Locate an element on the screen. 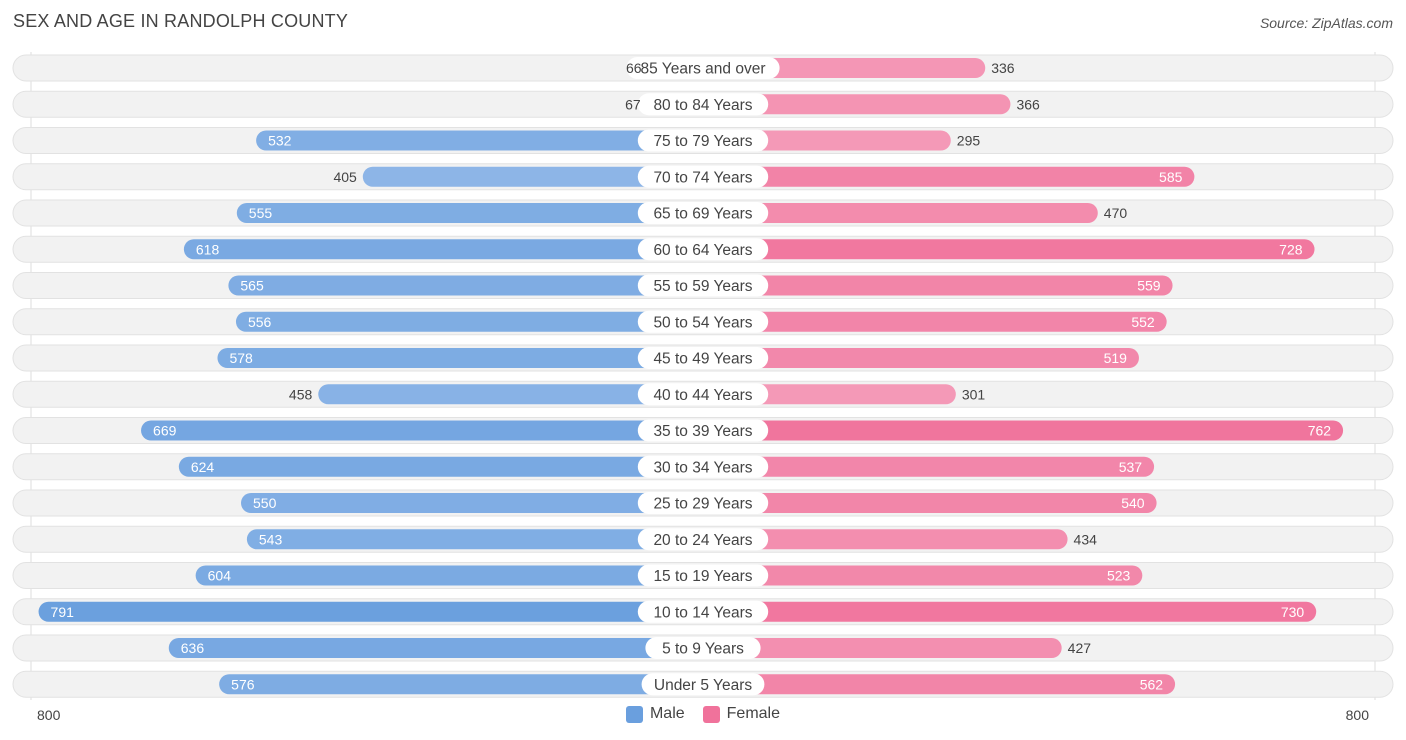 The image size is (1406, 740). row-14: 15 to 19 Years 604 523 is located at coordinates (703, 575).